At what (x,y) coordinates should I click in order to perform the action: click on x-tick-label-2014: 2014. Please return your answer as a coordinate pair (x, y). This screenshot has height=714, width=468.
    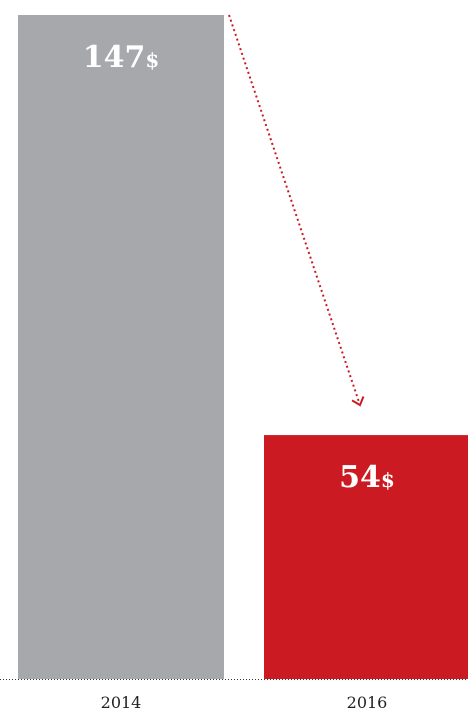
    Looking at the image, I should click on (121, 702).